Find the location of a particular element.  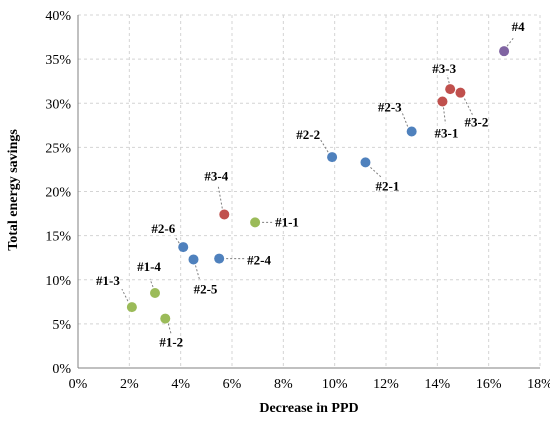

x-tick-label: 4% is located at coordinates (180, 384).